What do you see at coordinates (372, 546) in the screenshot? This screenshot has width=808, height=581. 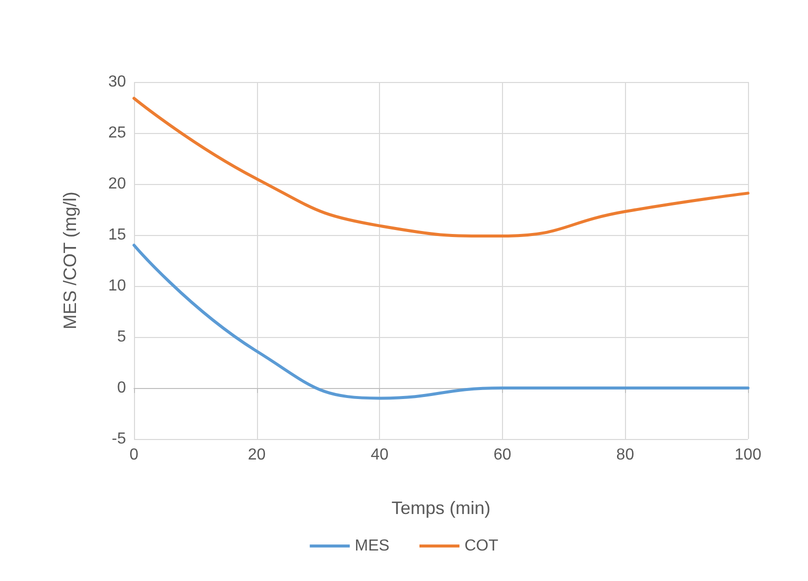 I see `legend-label: MES` at bounding box center [372, 546].